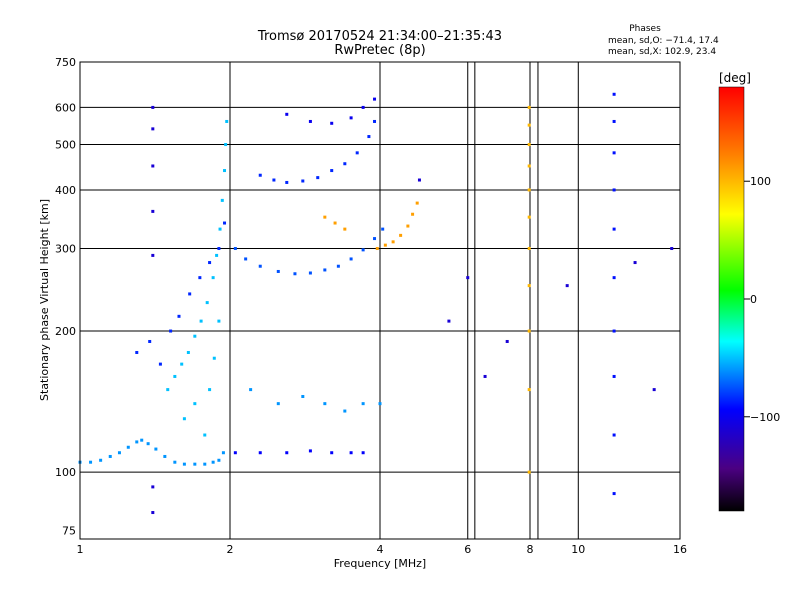  What do you see at coordinates (645, 29) in the screenshot?
I see `phases-stats-title: Phases` at bounding box center [645, 29].